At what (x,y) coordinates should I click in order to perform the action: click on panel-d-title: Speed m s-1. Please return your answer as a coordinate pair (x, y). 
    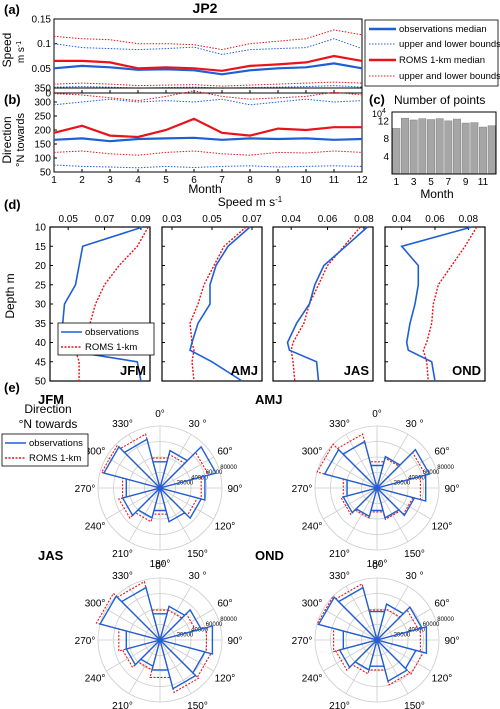
    Looking at the image, I should click on (250, 202).